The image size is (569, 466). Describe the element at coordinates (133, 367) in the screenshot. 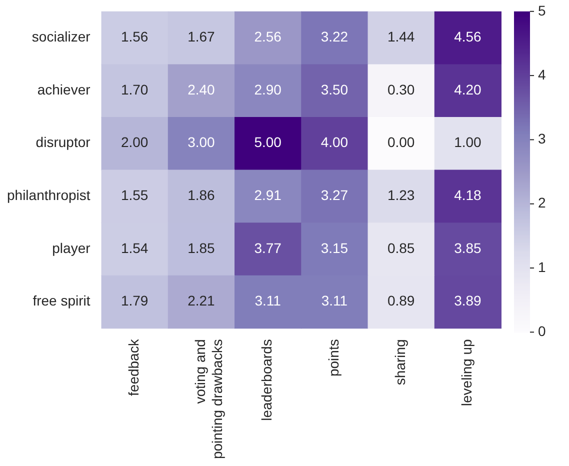

I see `x-tick-label: feedback` at that location.